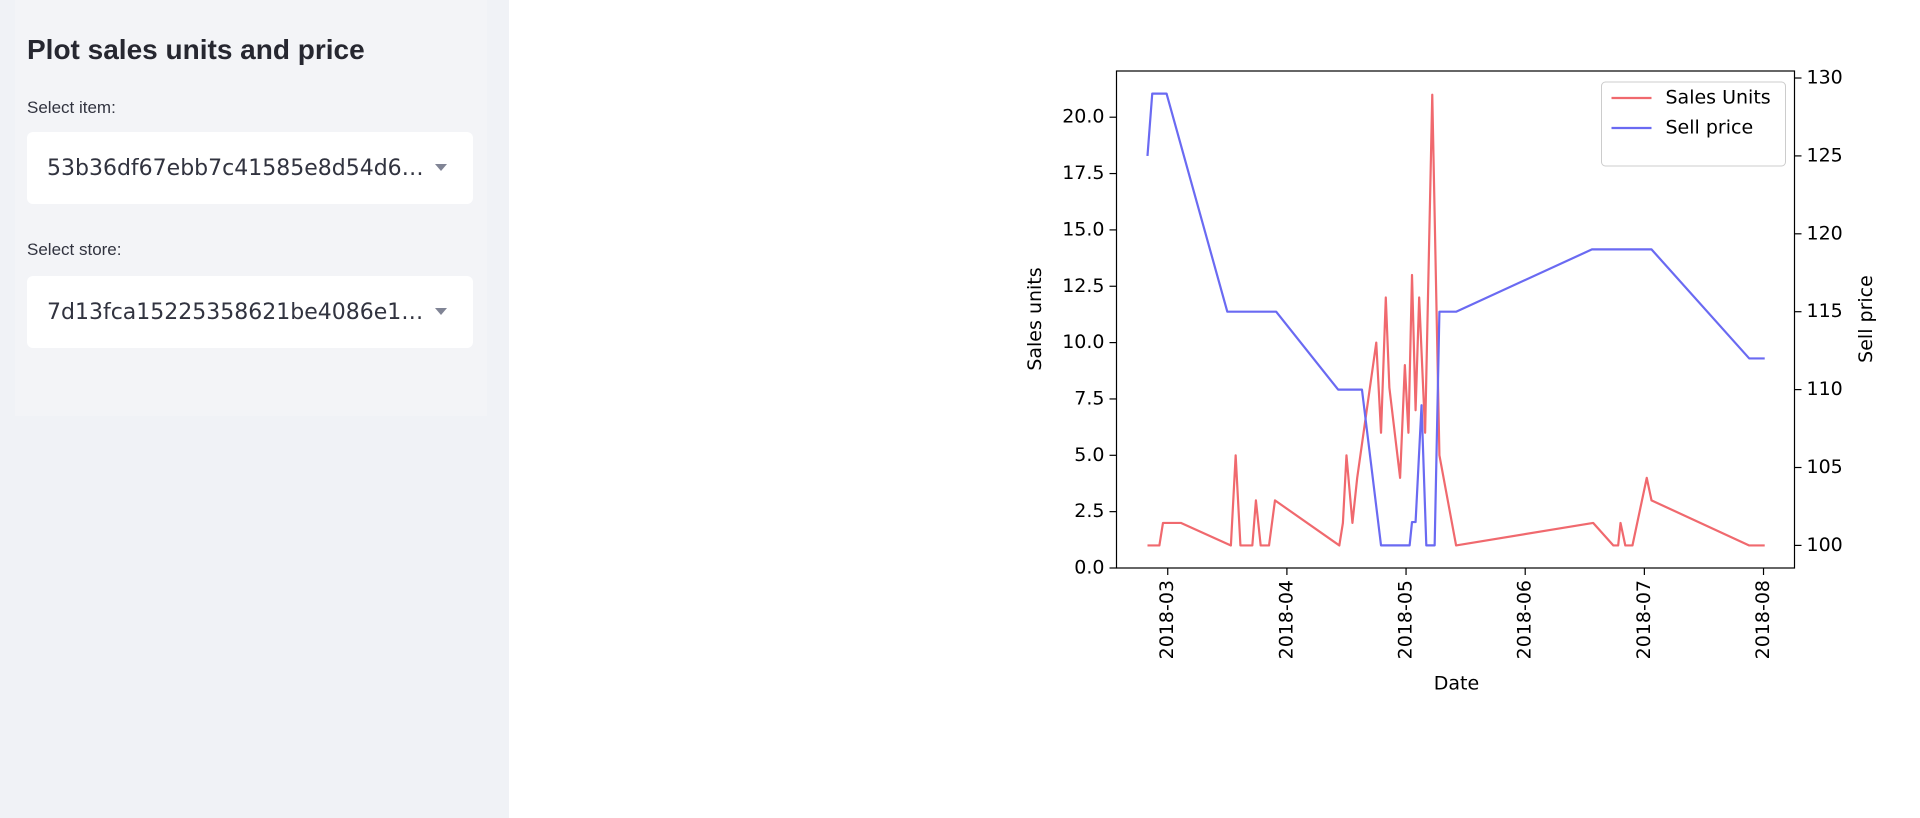 The width and height of the screenshot is (1920, 818). Describe the element at coordinates (1083, 229) in the screenshot. I see `y-tick-label: 15.0` at that location.